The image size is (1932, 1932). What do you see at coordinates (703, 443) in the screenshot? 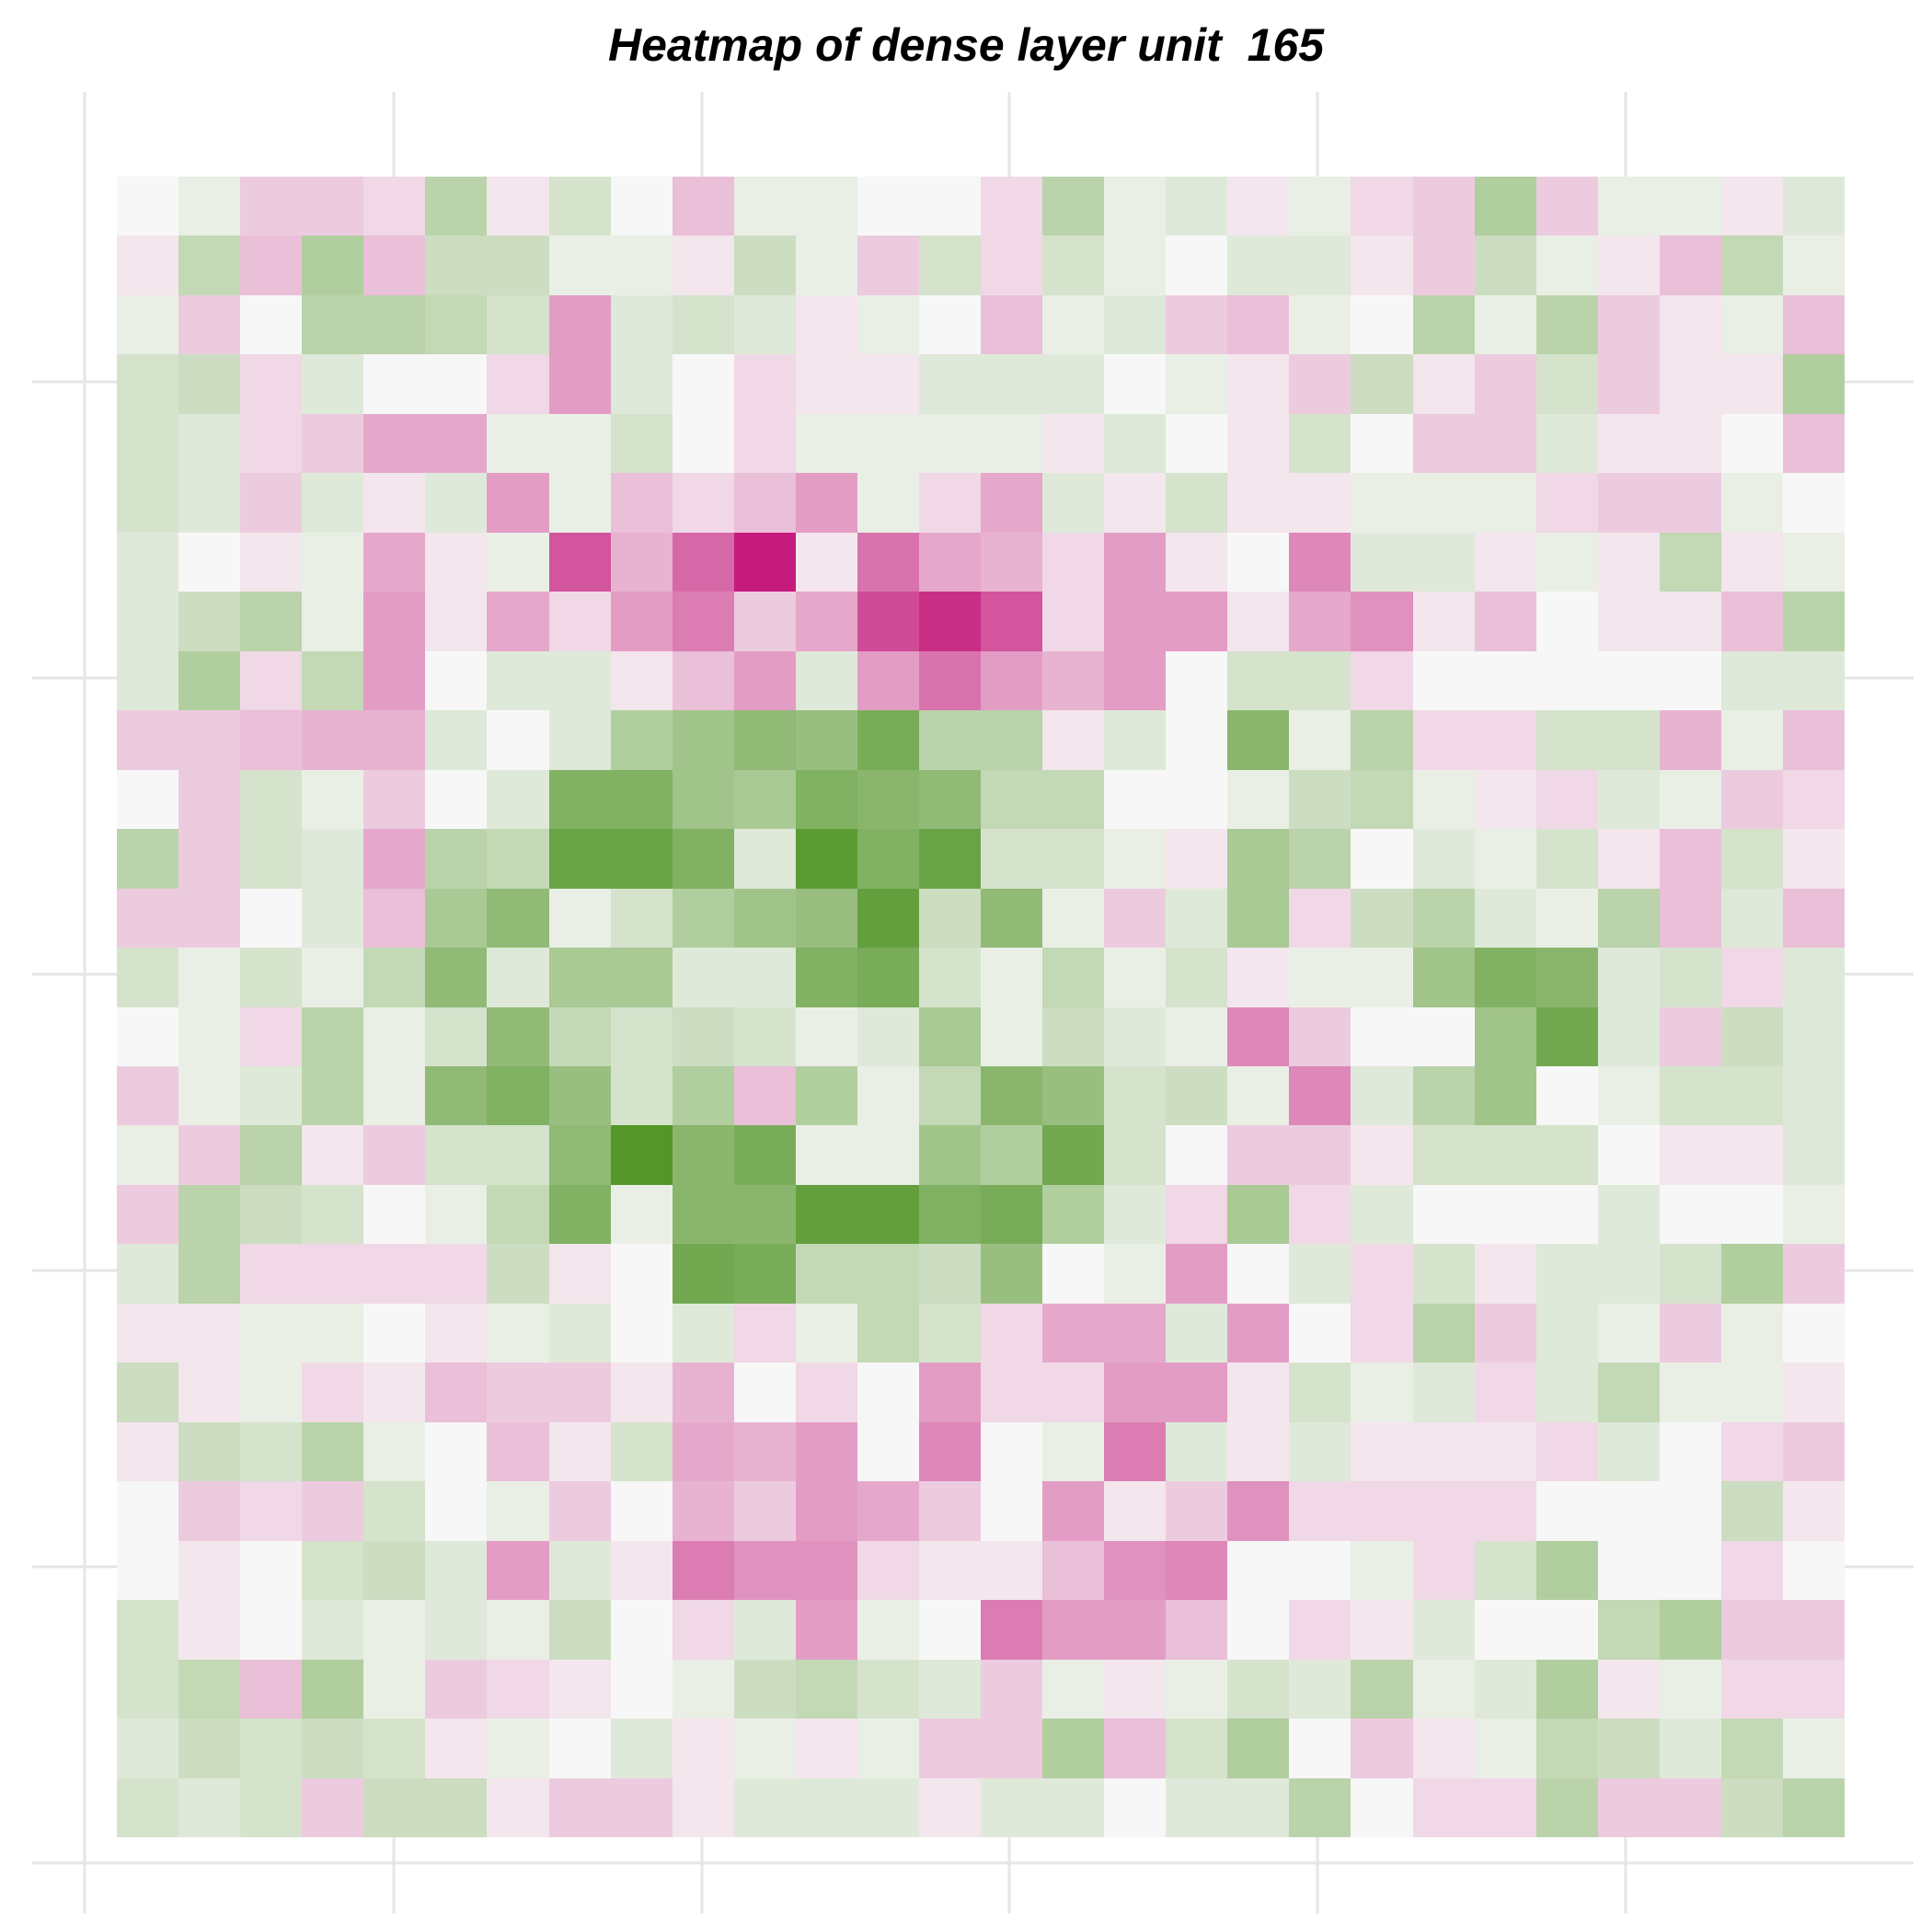
I see `heatmap-cell-r4-c9` at bounding box center [703, 443].